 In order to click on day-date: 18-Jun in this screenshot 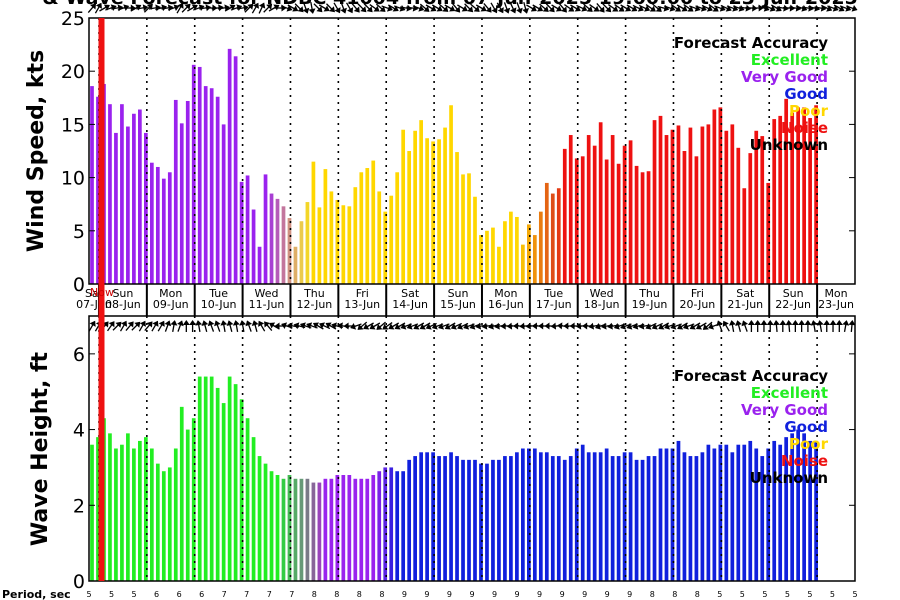, I will do `click(602, 304)`.